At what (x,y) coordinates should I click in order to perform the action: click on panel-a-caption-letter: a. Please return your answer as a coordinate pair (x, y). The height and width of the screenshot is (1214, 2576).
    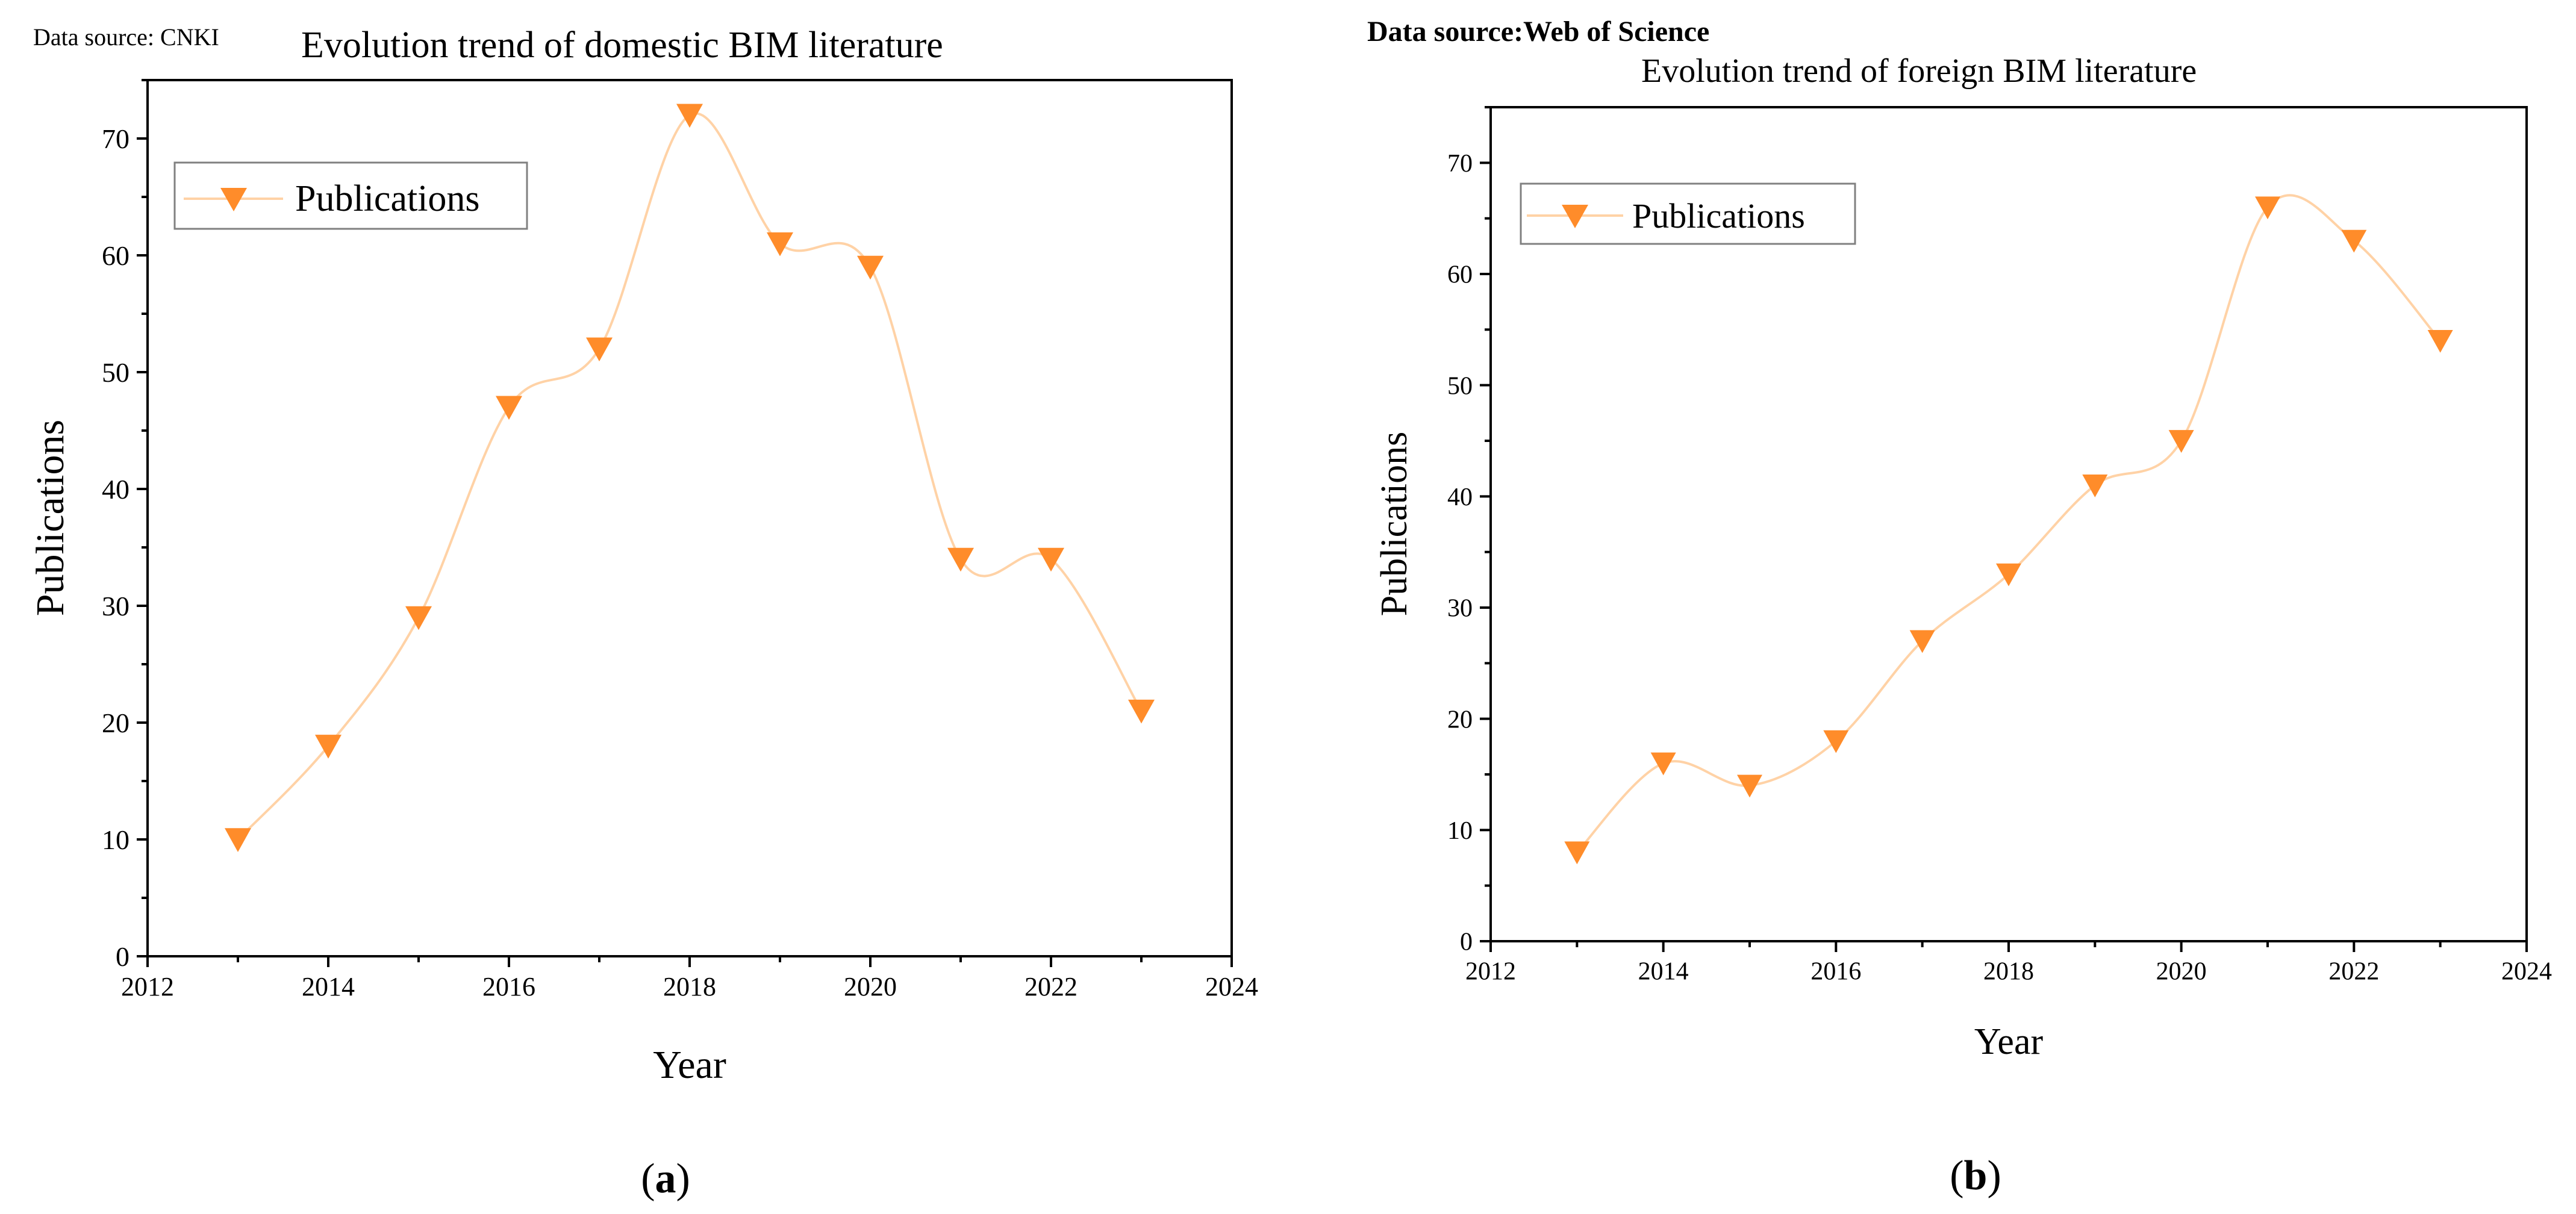
    Looking at the image, I should click on (665, 1179).